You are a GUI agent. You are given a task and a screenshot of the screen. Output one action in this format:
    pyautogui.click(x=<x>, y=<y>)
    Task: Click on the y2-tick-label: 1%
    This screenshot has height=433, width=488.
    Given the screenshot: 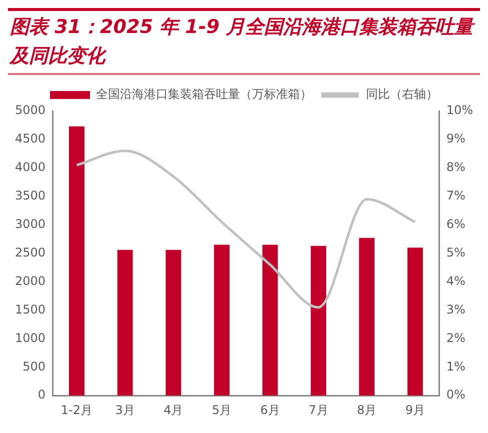 What is the action you would take?
    pyautogui.click(x=456, y=366)
    